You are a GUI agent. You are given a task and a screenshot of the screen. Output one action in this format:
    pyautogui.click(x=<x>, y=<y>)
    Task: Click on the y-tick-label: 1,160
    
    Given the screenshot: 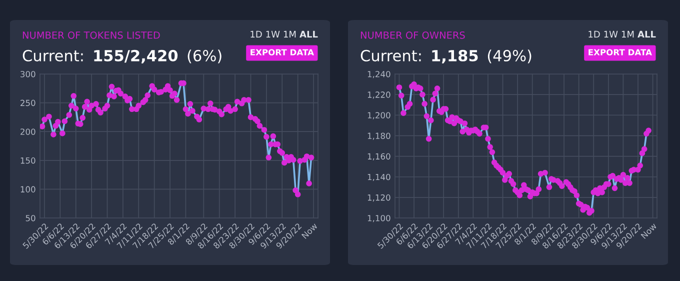 What is the action you would take?
    pyautogui.click(x=379, y=156)
    